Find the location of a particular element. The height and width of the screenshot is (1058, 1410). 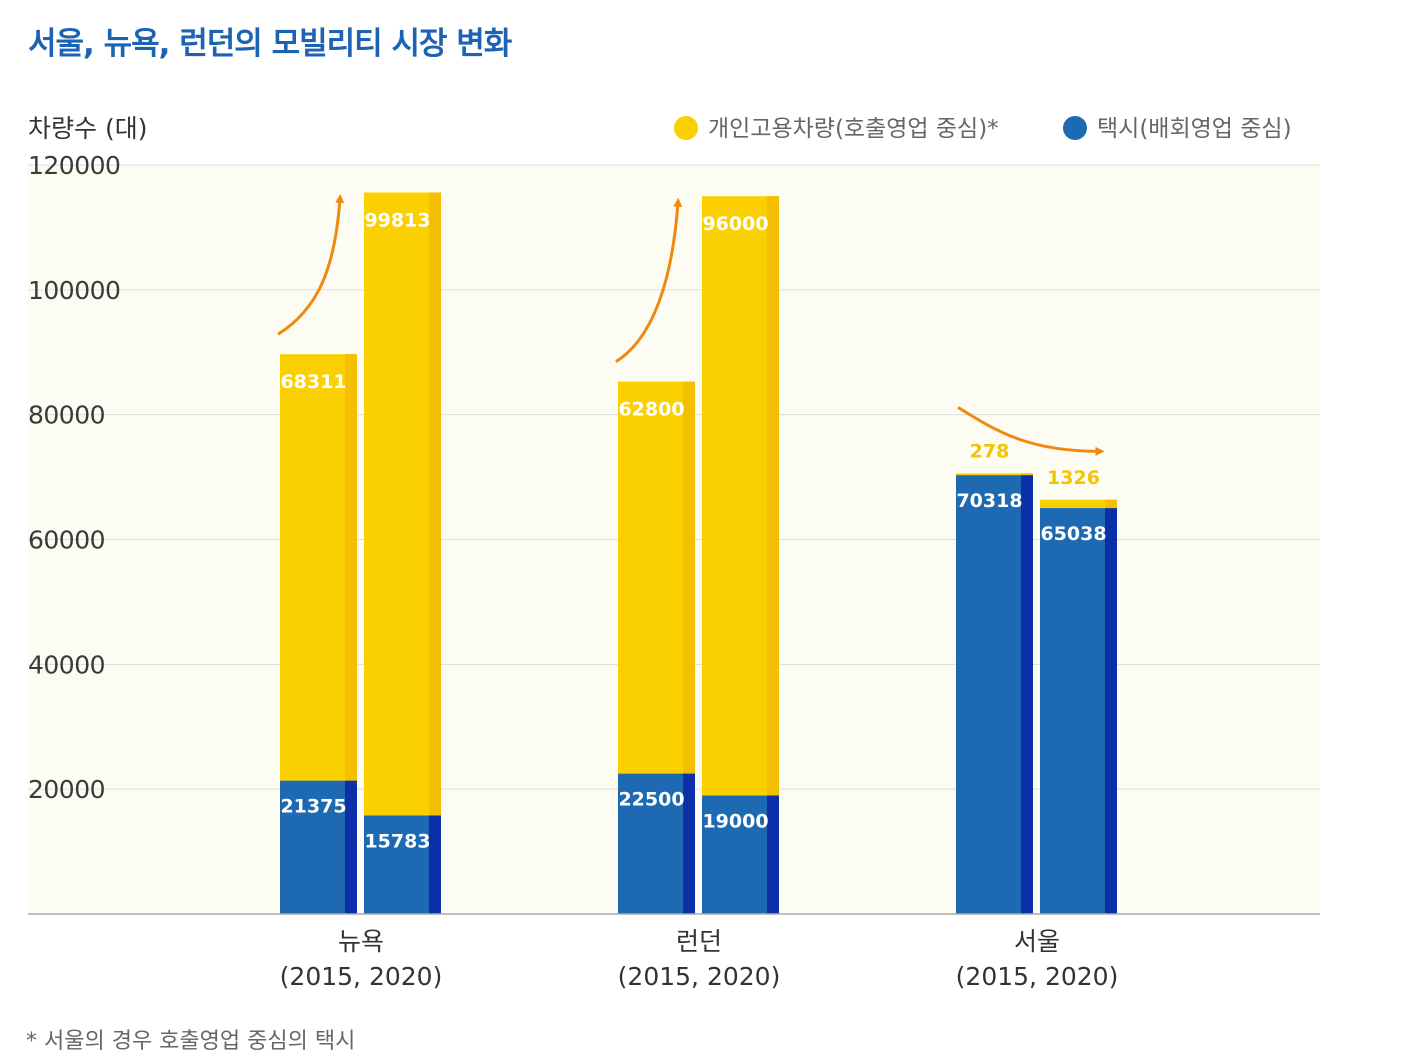

data-label-private: 96000 is located at coordinates (735, 224).